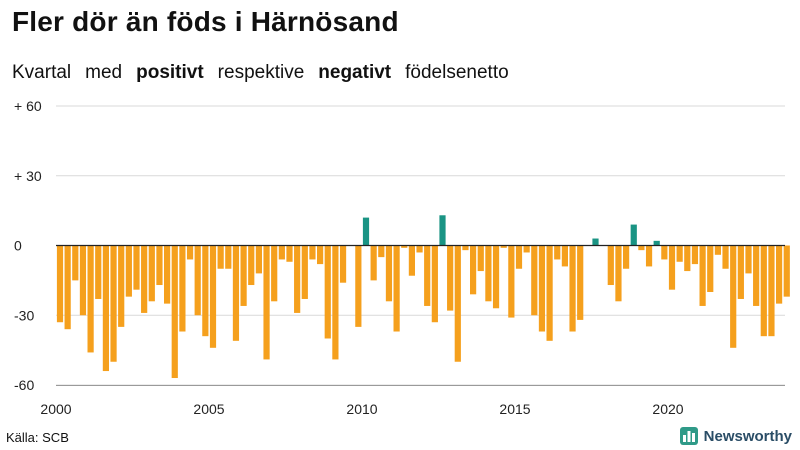 This screenshot has width=800, height=450. I want to click on x-tick-label: 2015, so click(514, 409).